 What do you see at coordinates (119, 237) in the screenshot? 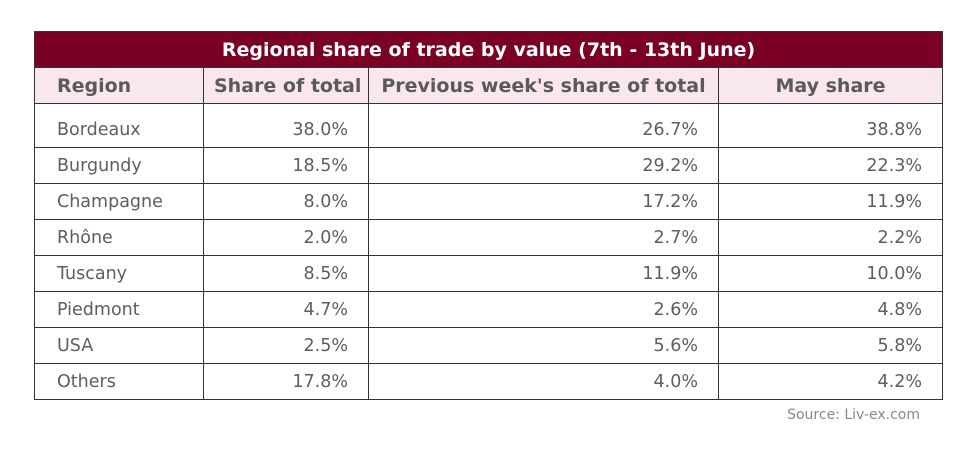
I see `region-cell: Rhône` at bounding box center [119, 237].